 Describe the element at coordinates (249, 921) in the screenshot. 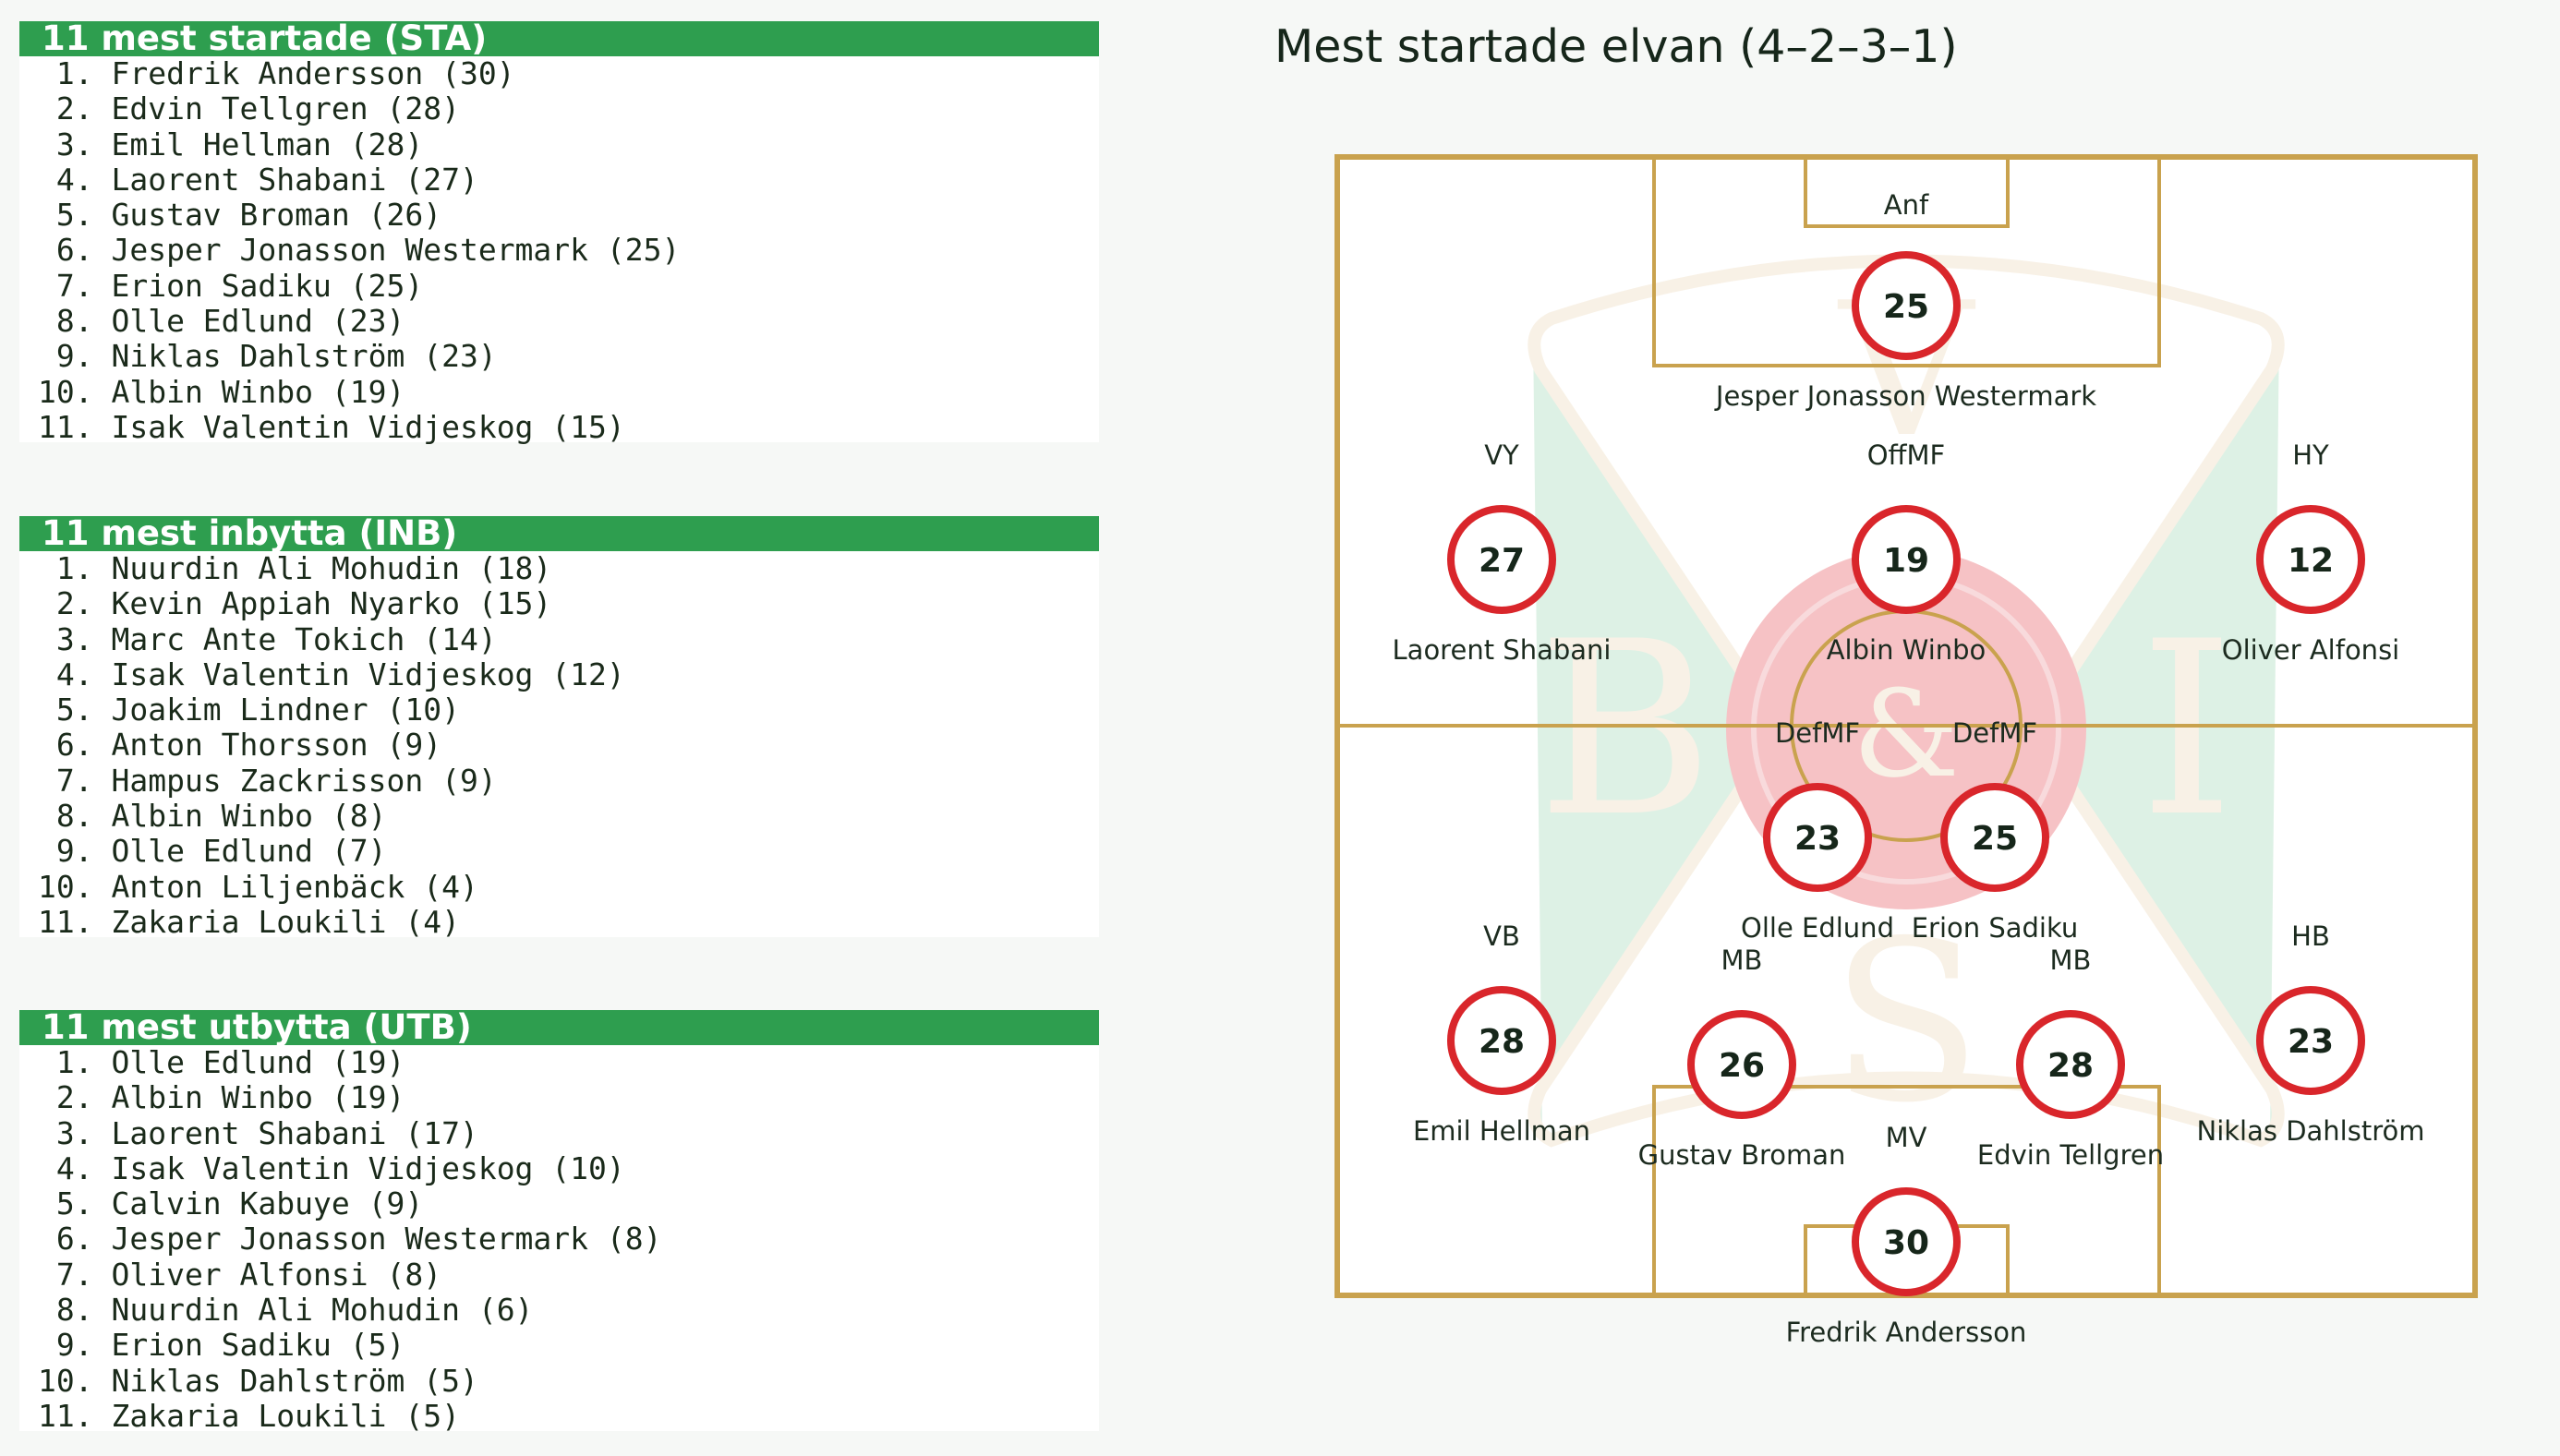

I see `list-item: 11. Zakaria Loukili (4)` at that location.